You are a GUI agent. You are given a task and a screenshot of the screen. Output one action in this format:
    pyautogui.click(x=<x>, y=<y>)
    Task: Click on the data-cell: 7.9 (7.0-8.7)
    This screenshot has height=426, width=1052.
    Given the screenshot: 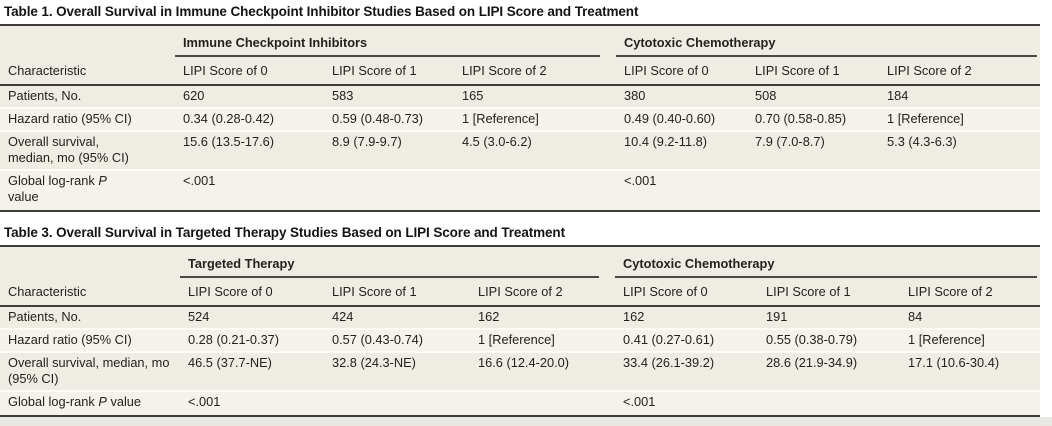 What is the action you would take?
    pyautogui.click(x=813, y=149)
    